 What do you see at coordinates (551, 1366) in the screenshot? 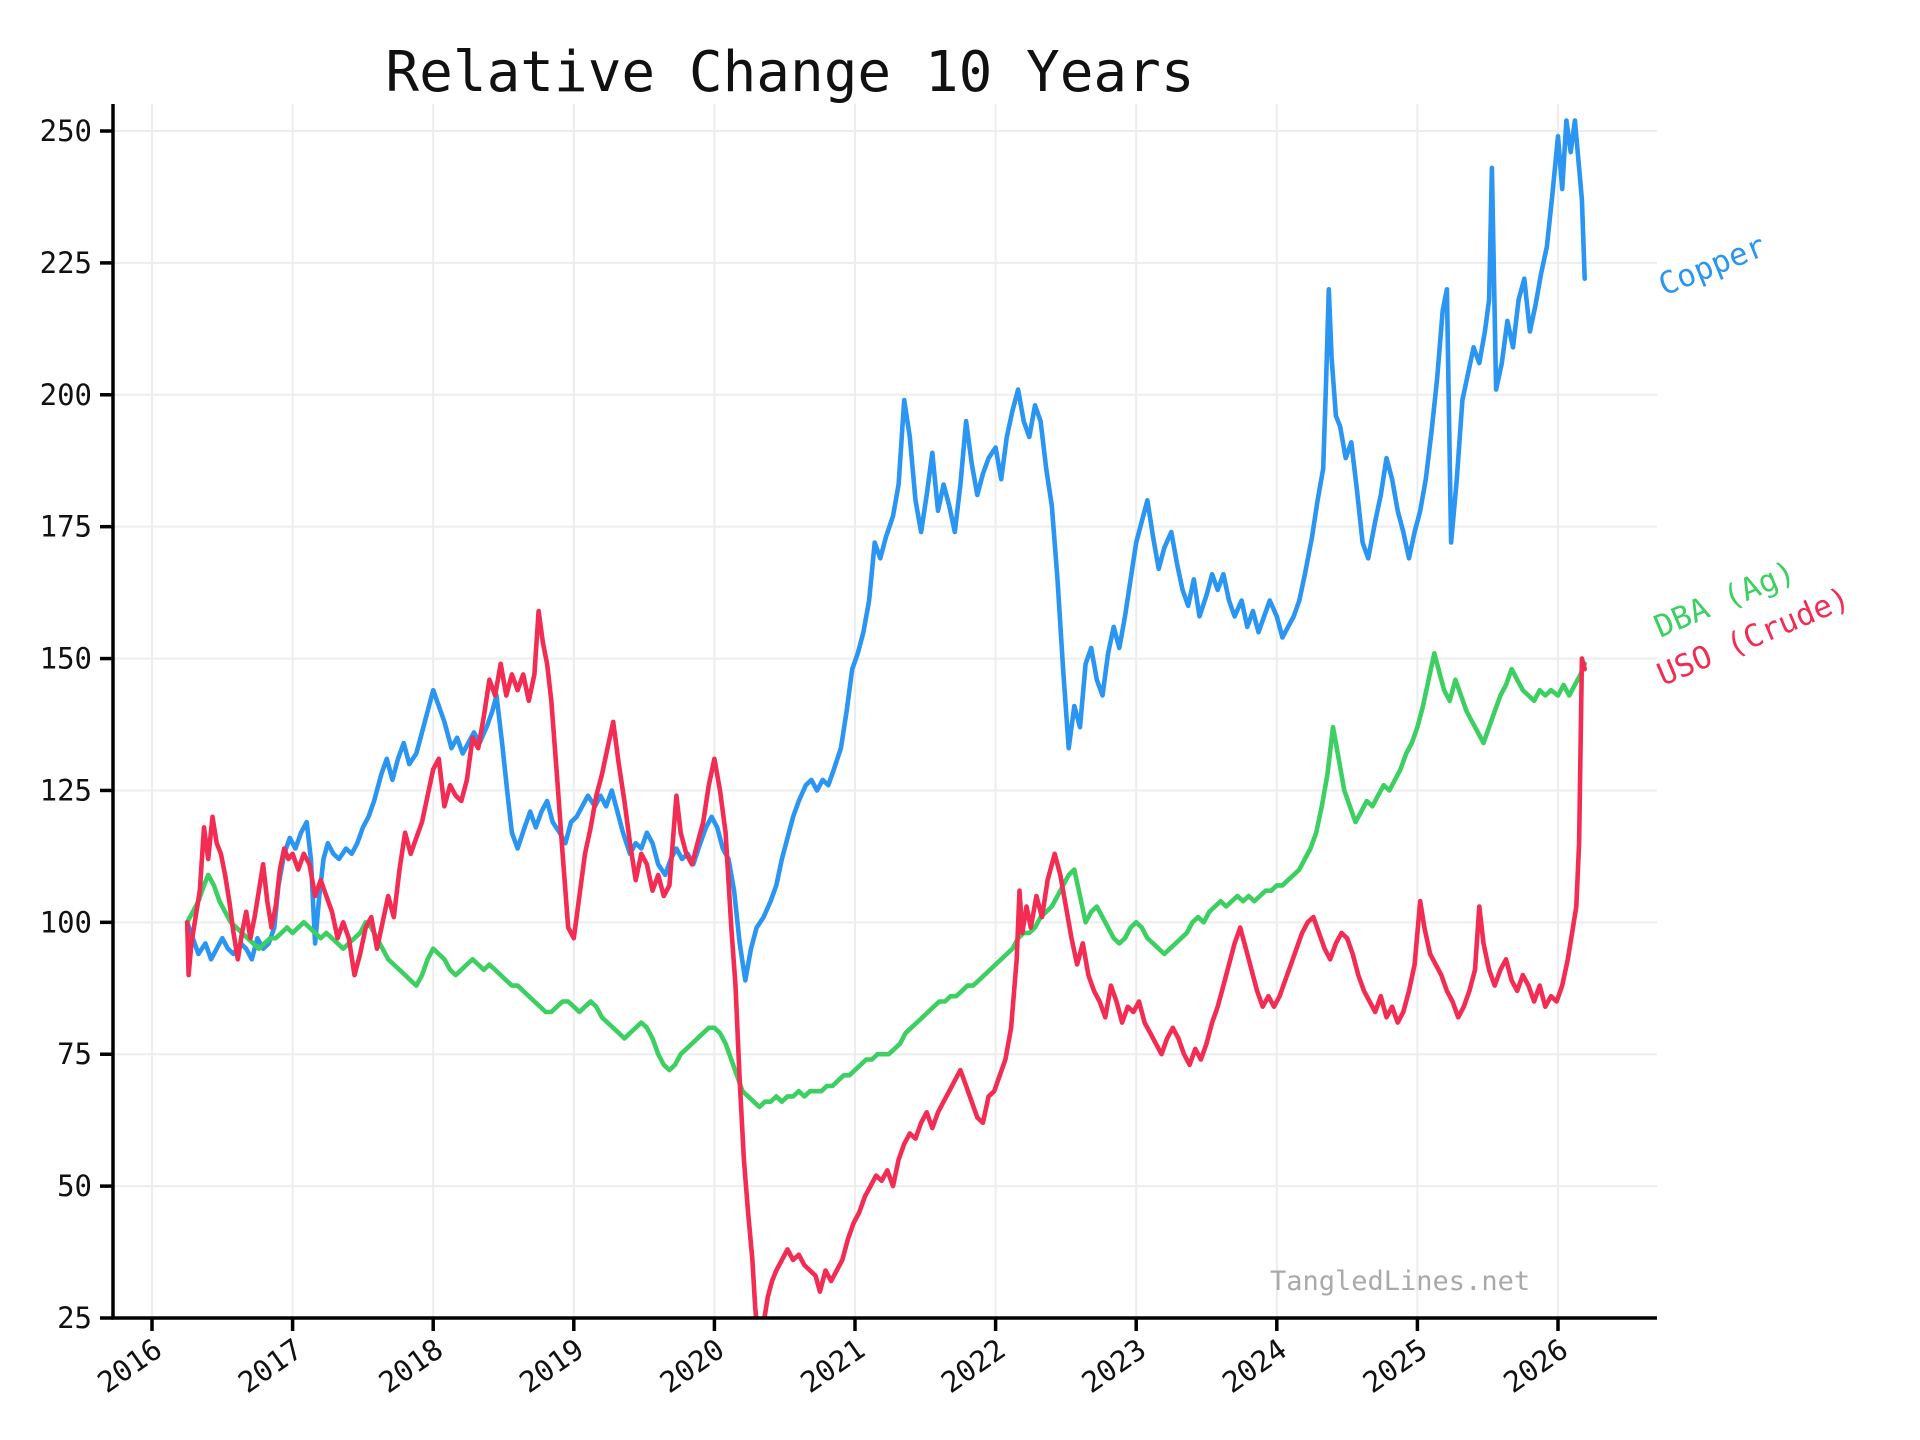
I see `x-tick-label: 2019` at bounding box center [551, 1366].